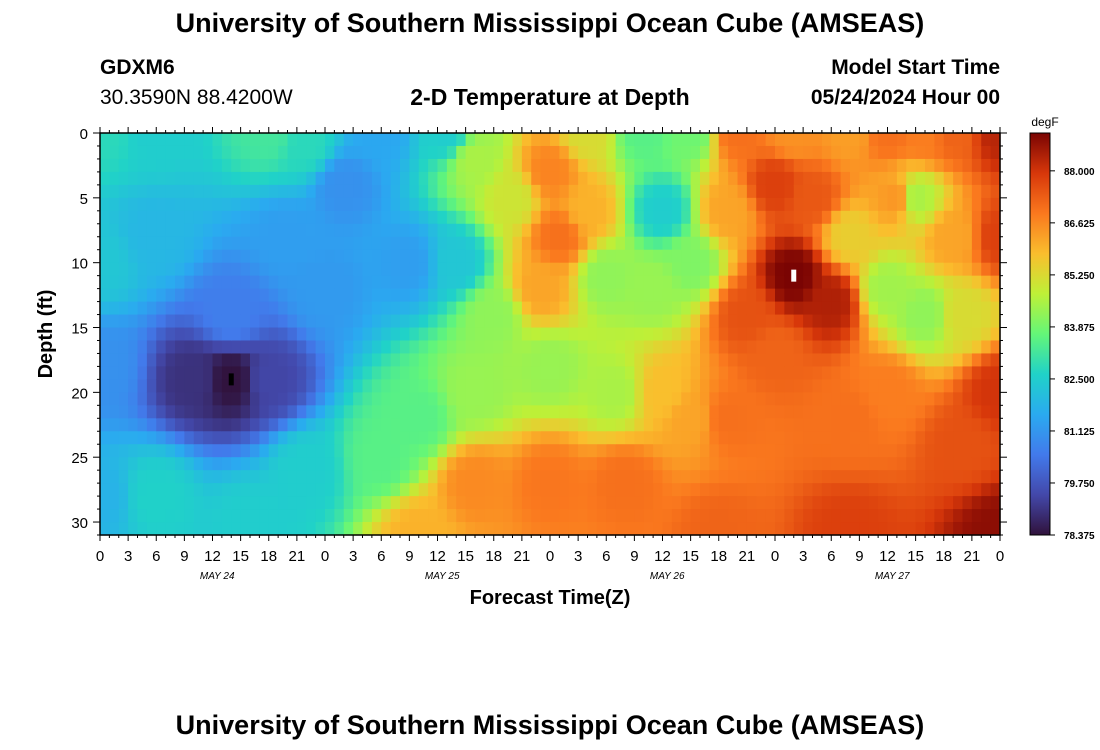  What do you see at coordinates (1079, 484) in the screenshot?
I see `colorbar-tick-label: 79.750` at bounding box center [1079, 484].